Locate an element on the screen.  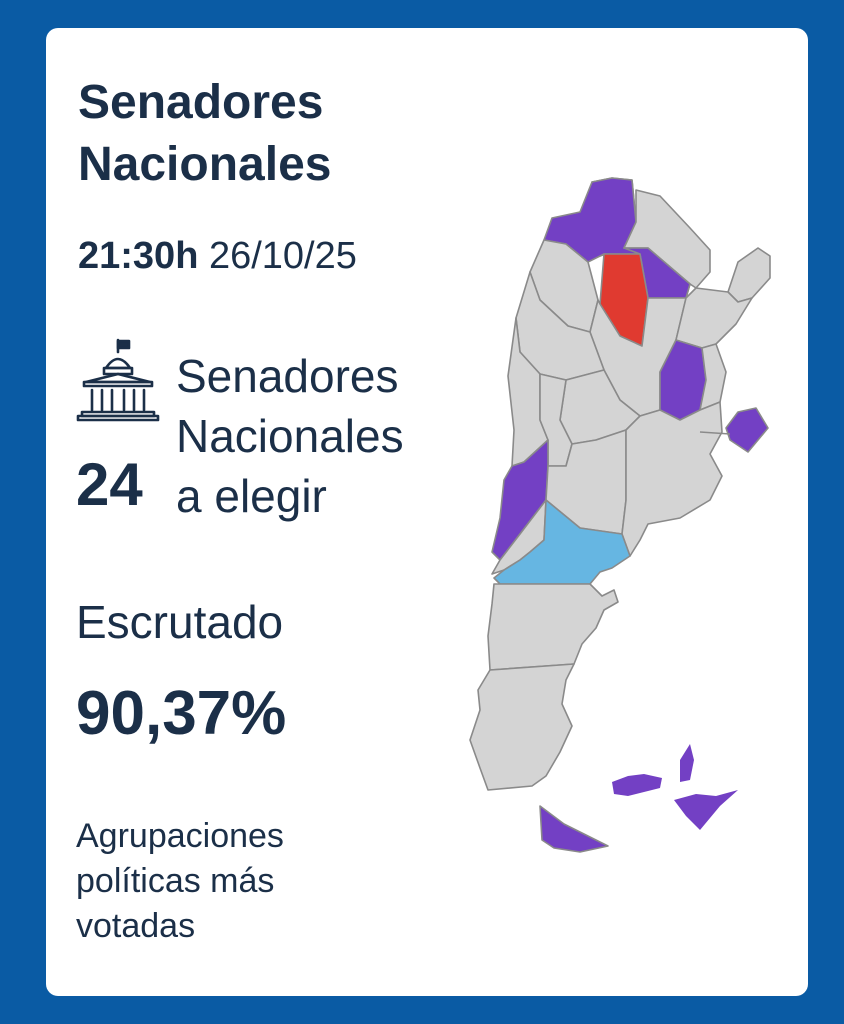
scrutiny-label: Escrutado is located at coordinates (180, 622).